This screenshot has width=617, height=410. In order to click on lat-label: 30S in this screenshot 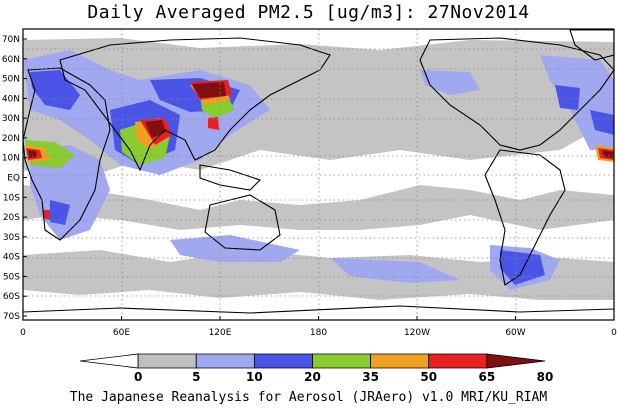, I will do `click(11, 238)`.